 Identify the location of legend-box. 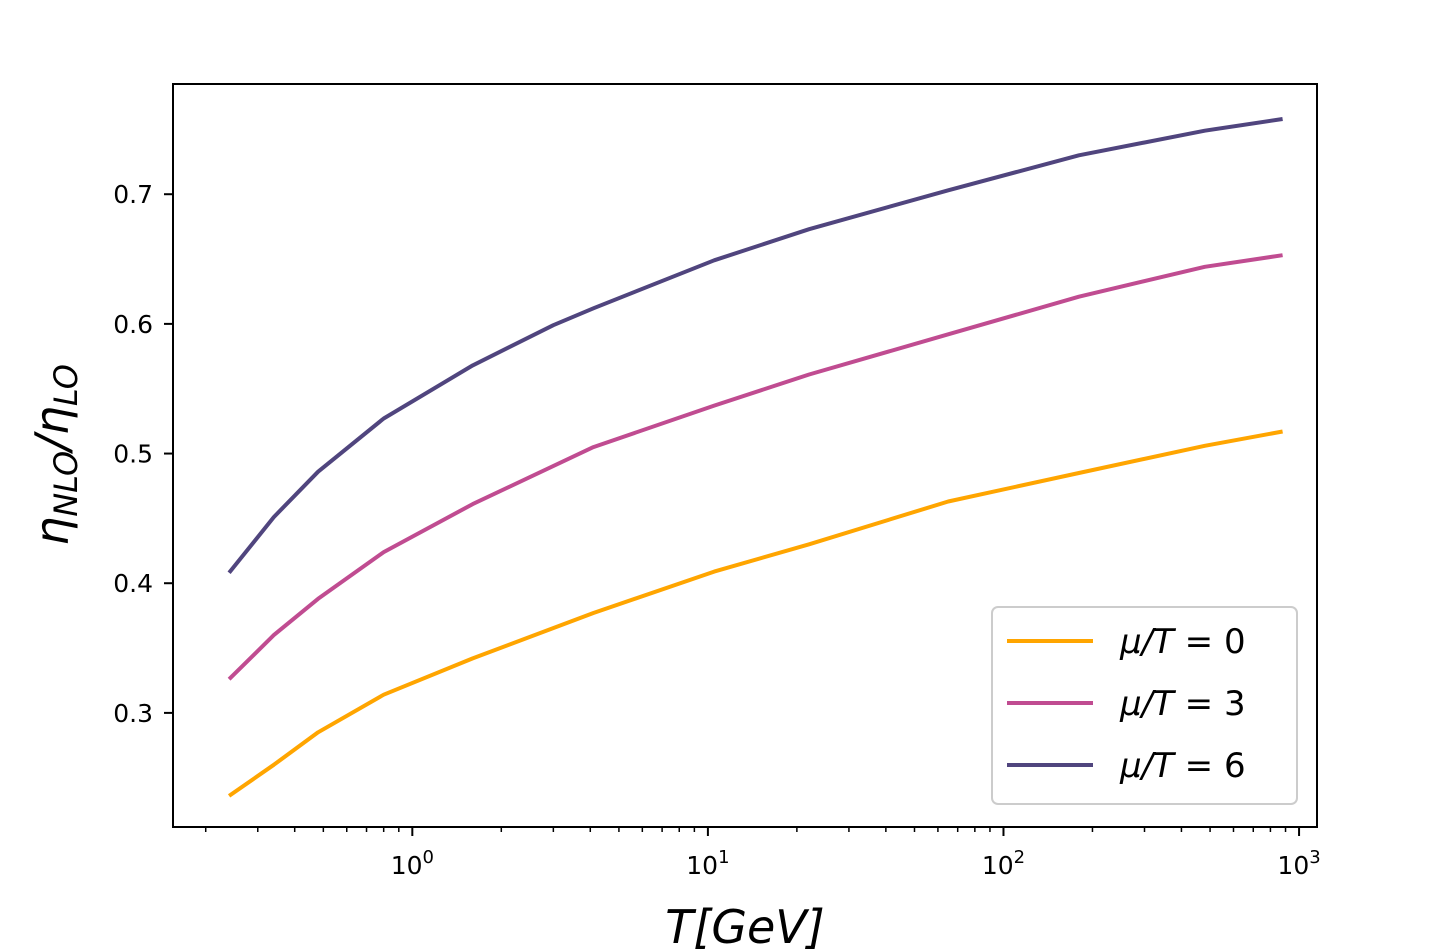
(1144, 705).